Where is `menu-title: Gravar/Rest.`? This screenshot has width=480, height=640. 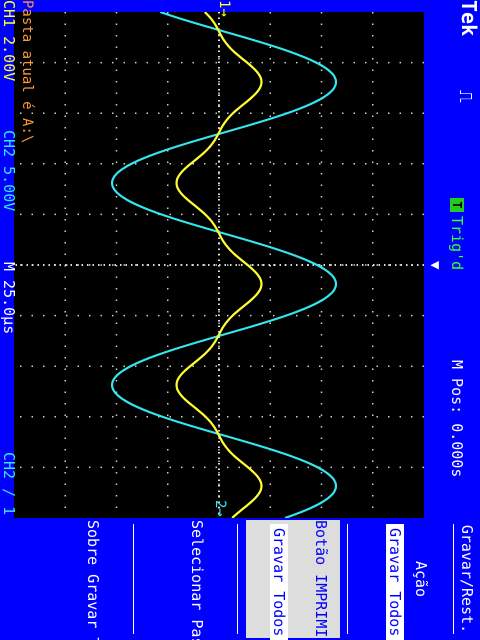
menu-title: Gravar/Rest. is located at coordinates (467, 579).